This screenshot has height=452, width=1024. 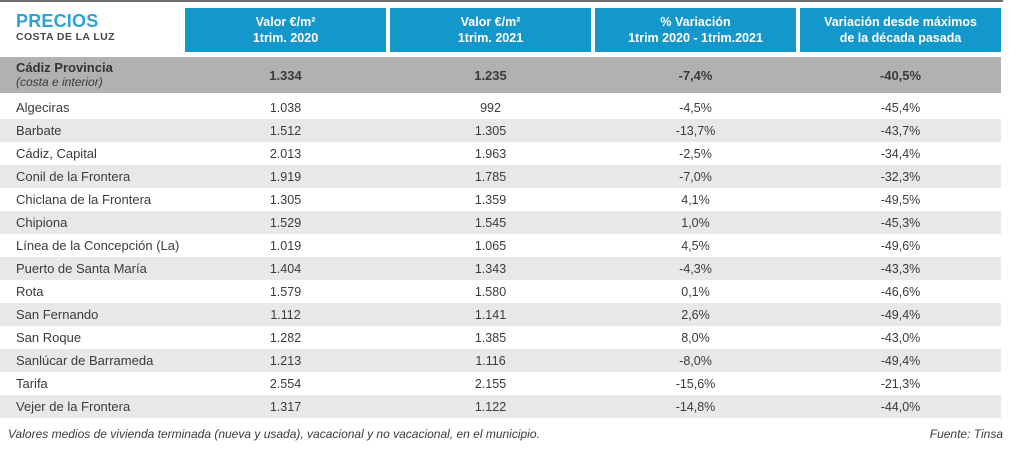 I want to click on value-variacion: -8,0%, so click(x=695, y=360).